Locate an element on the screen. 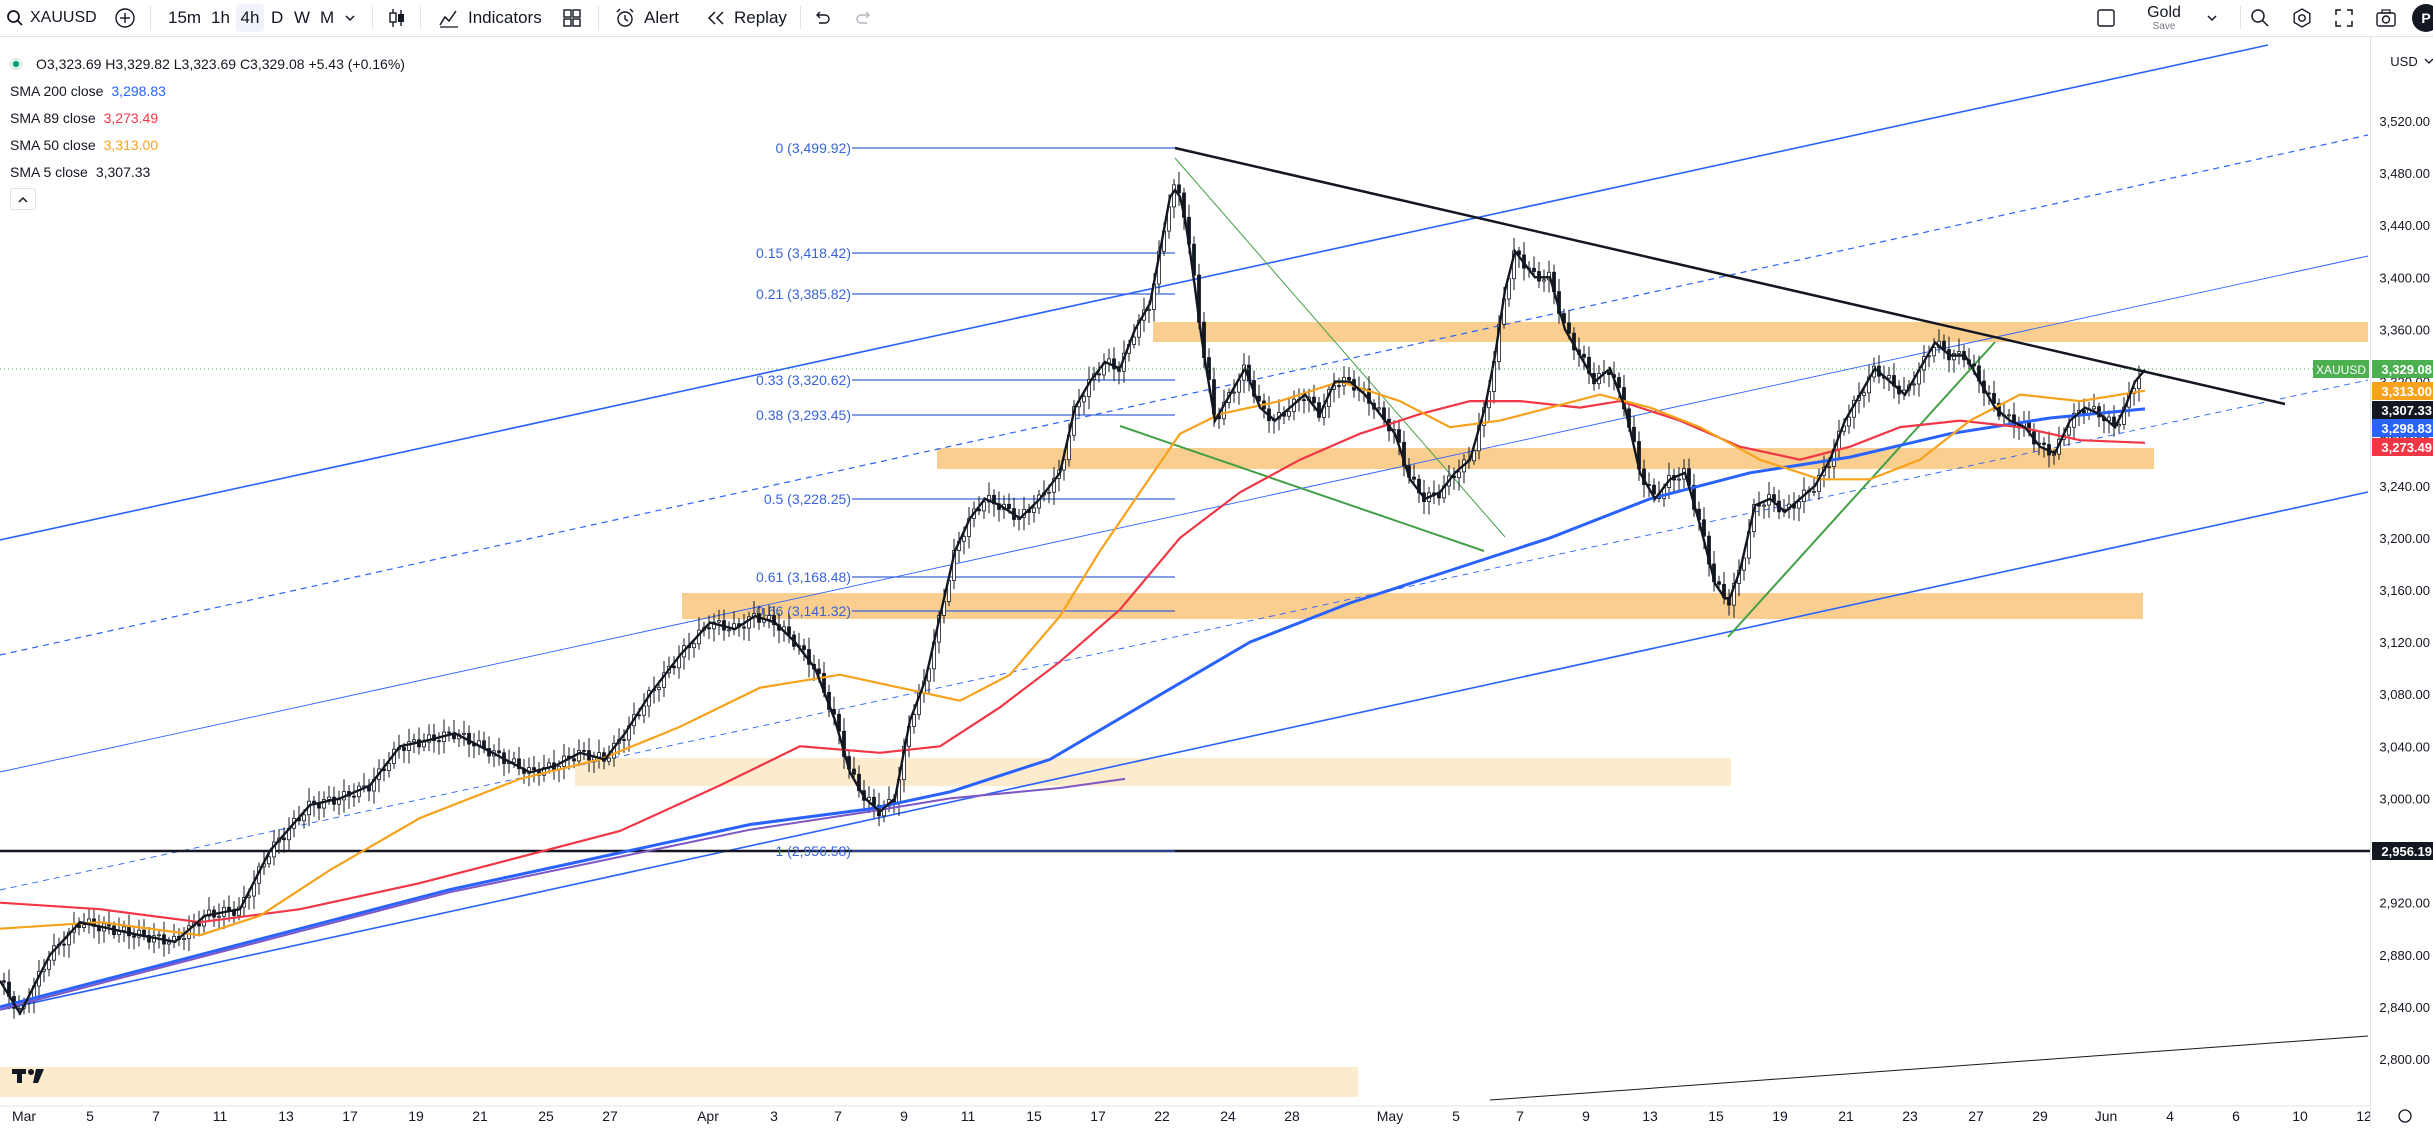 This screenshot has width=2433, height=1132. symbol-name: XAUUSD is located at coordinates (63, 17).